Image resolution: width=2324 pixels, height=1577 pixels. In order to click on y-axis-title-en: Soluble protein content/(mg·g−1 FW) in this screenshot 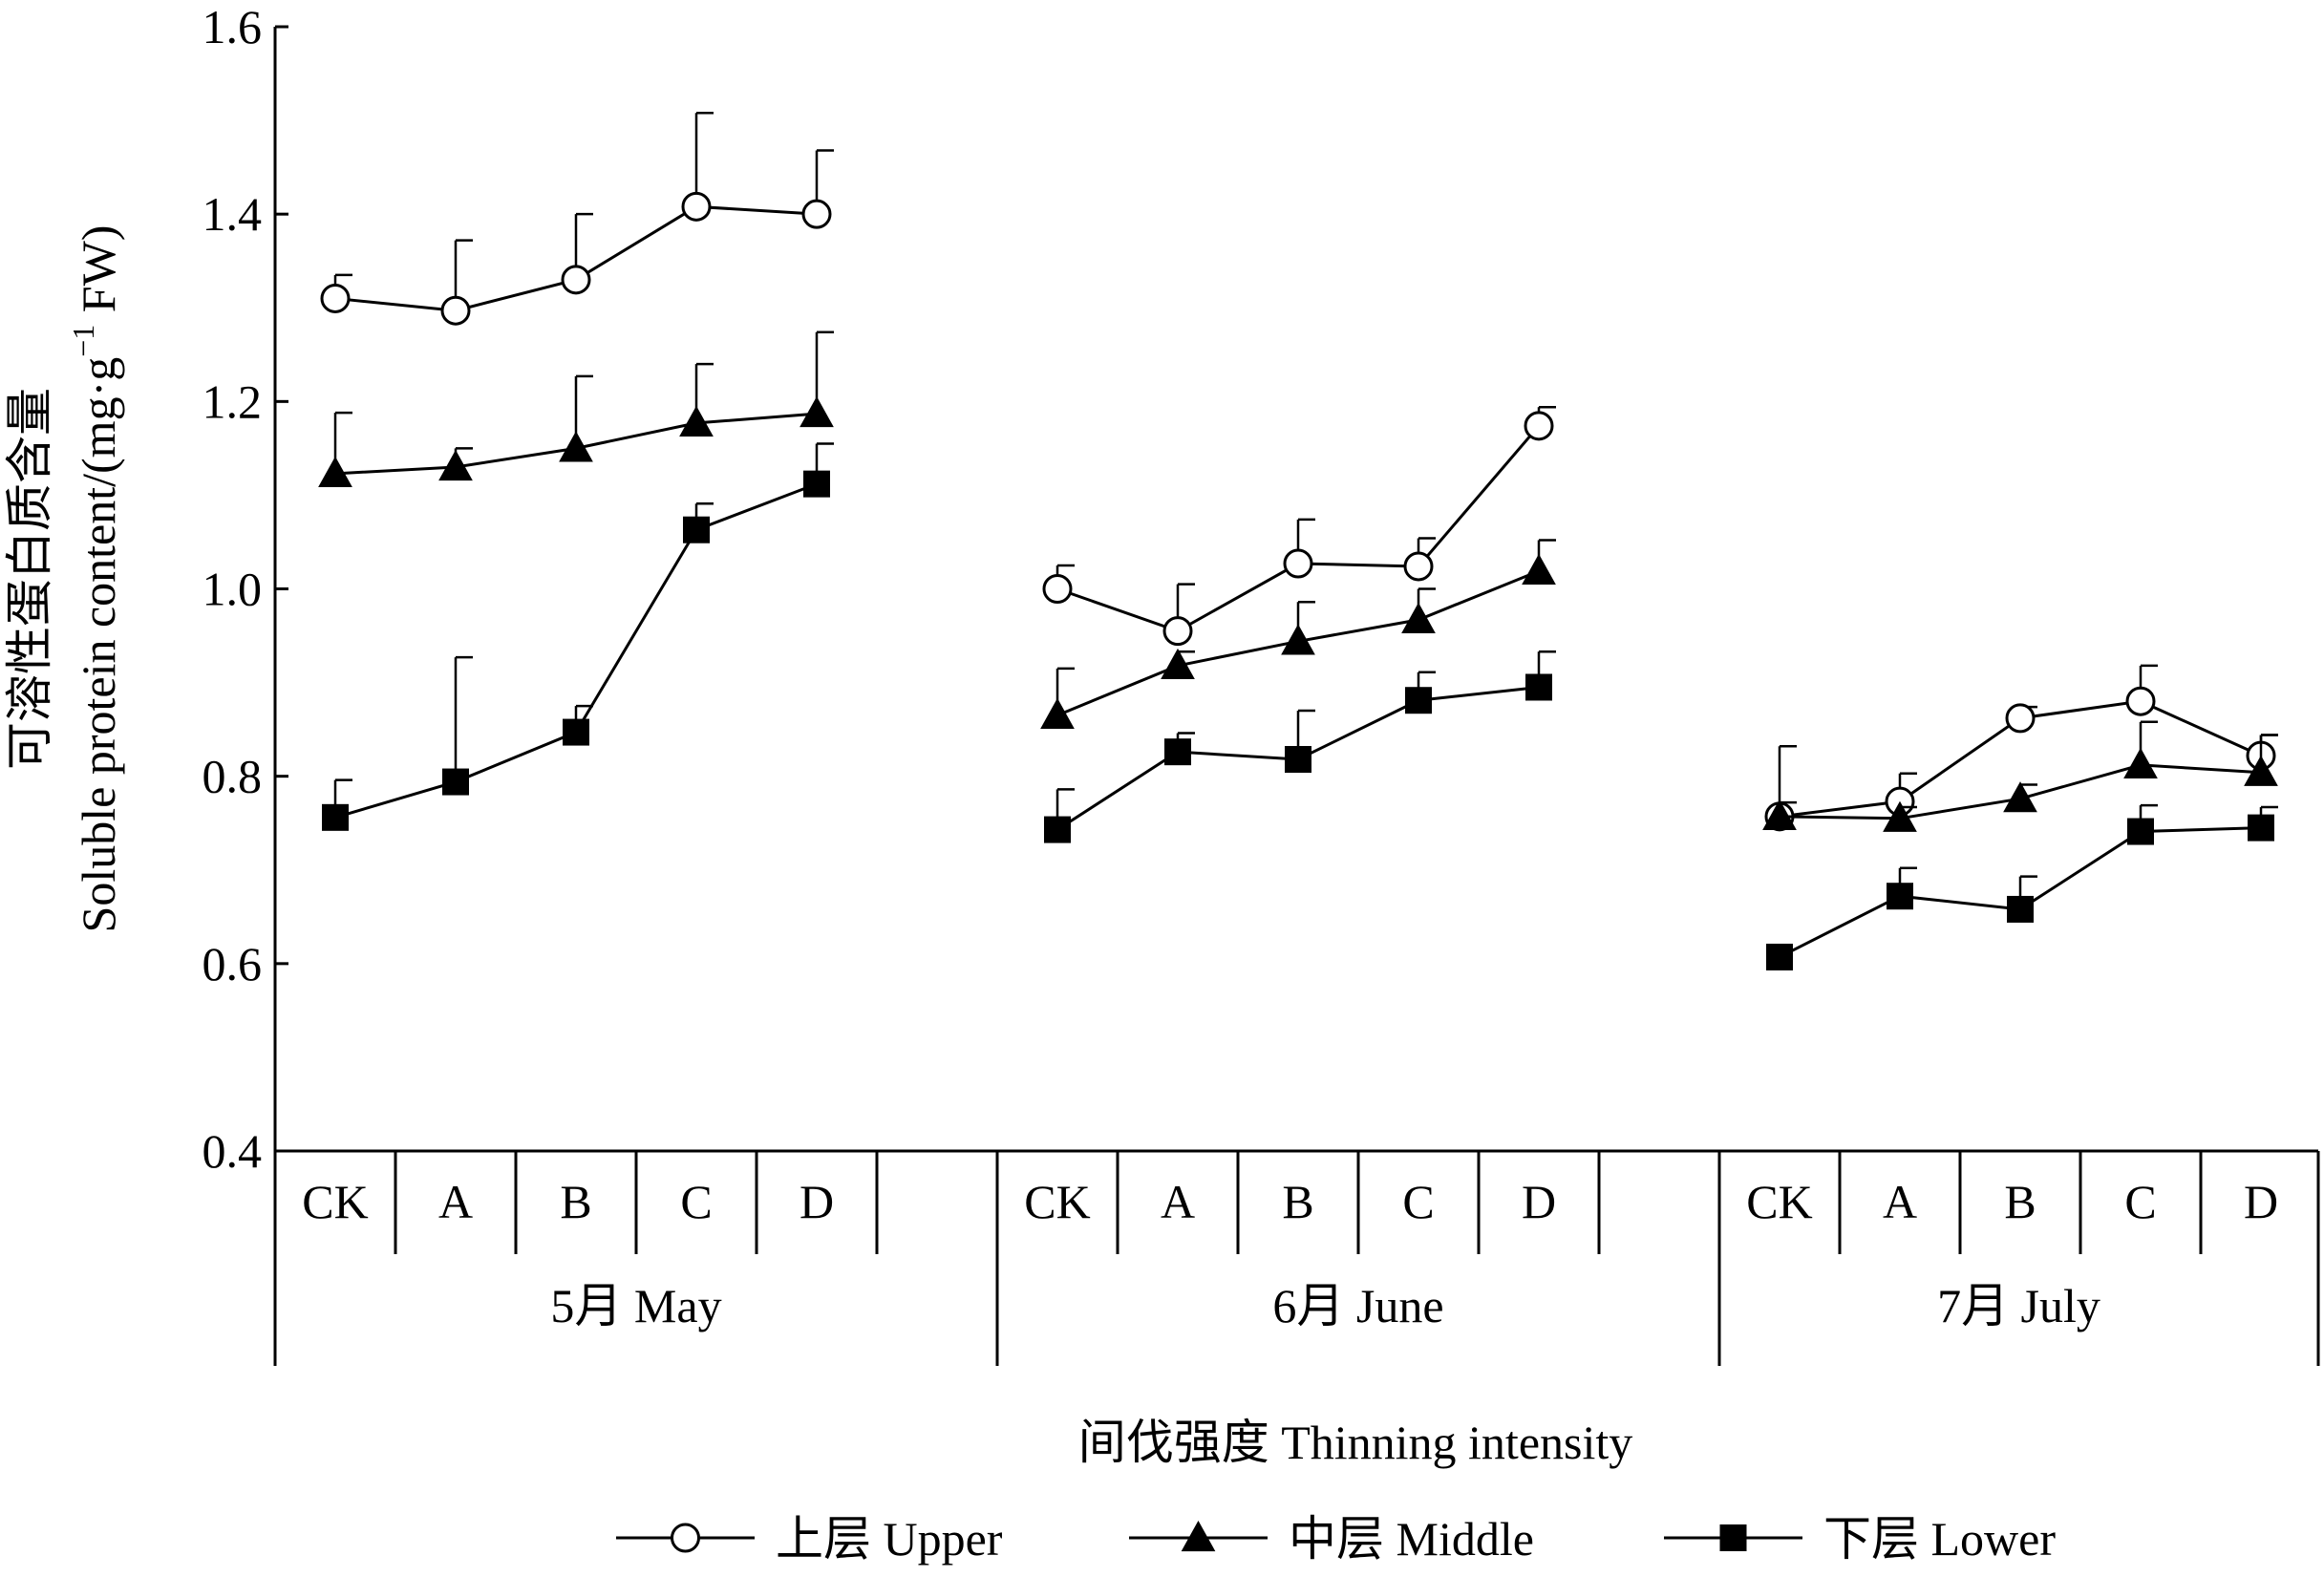, I will do `click(96, 579)`.